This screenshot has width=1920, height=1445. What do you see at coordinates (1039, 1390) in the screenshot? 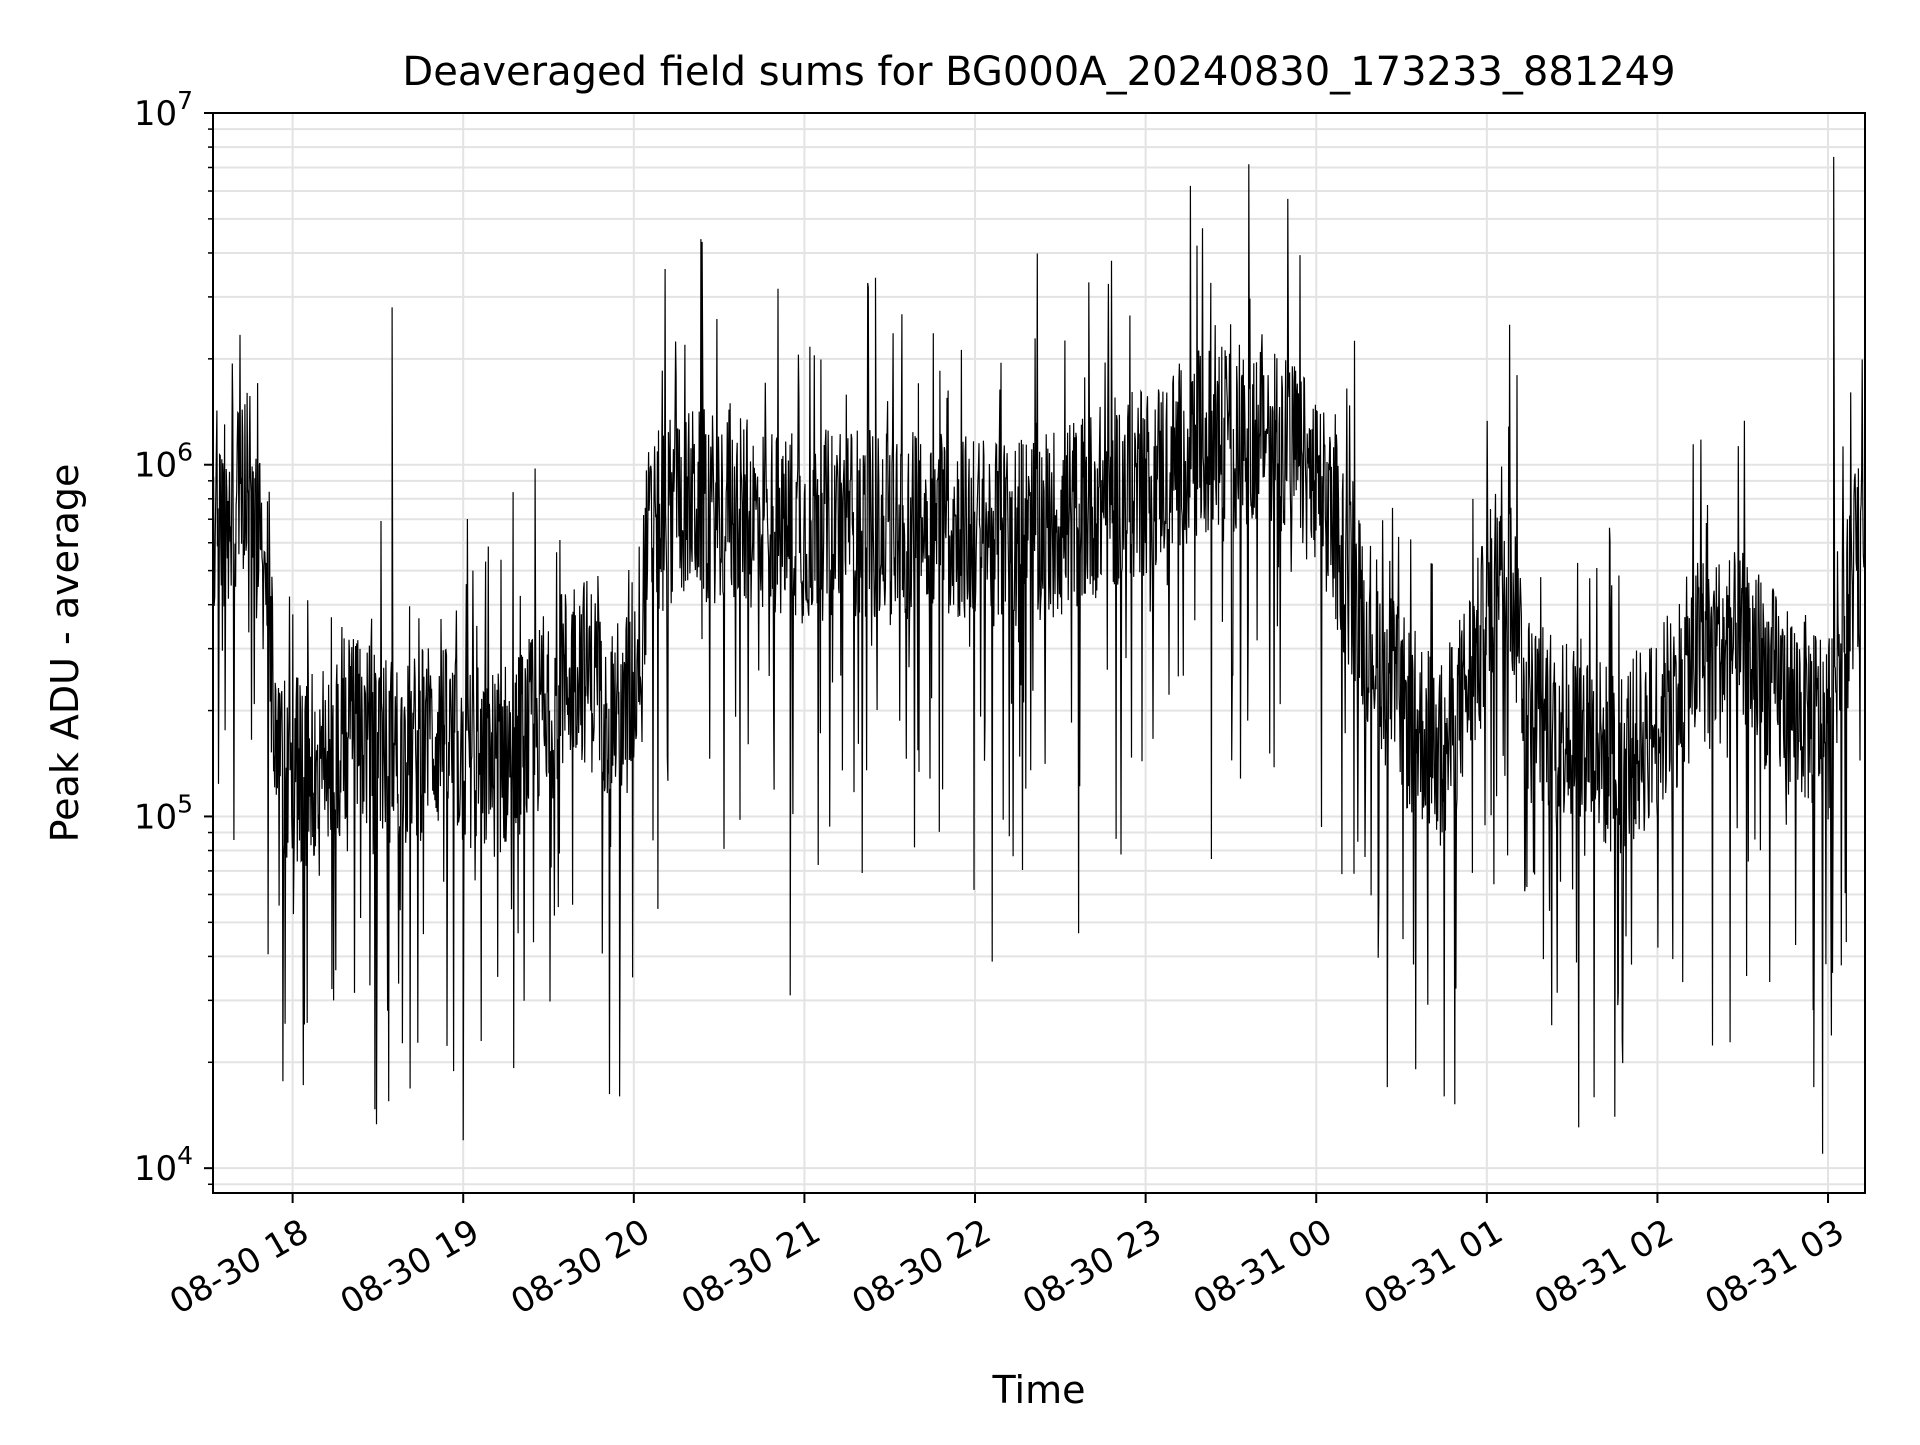
I see `x-axis-label: Time` at bounding box center [1039, 1390].